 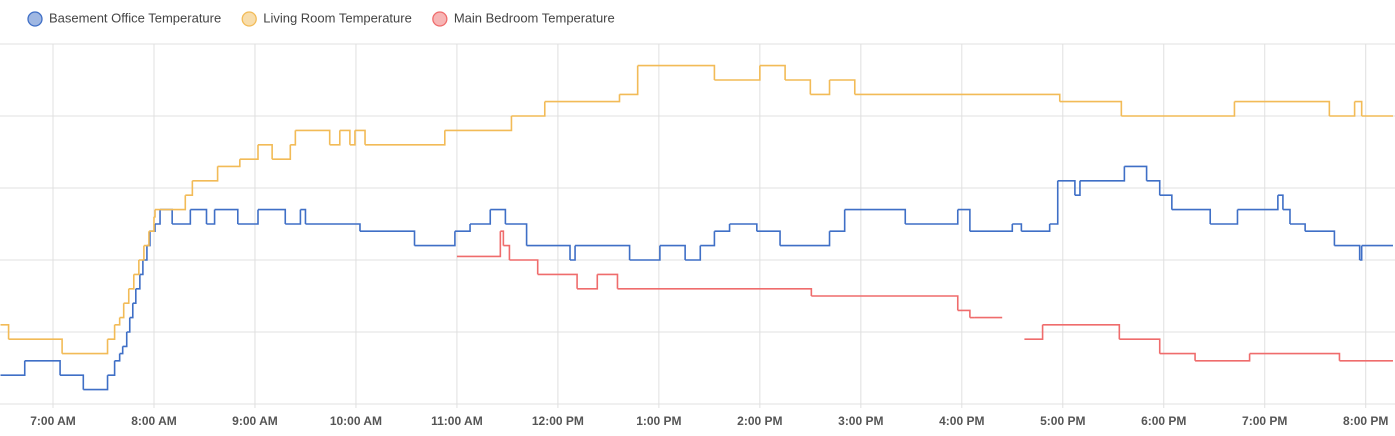 What do you see at coordinates (135, 17) in the screenshot?
I see `legend-label: Basement Office Temperature` at bounding box center [135, 17].